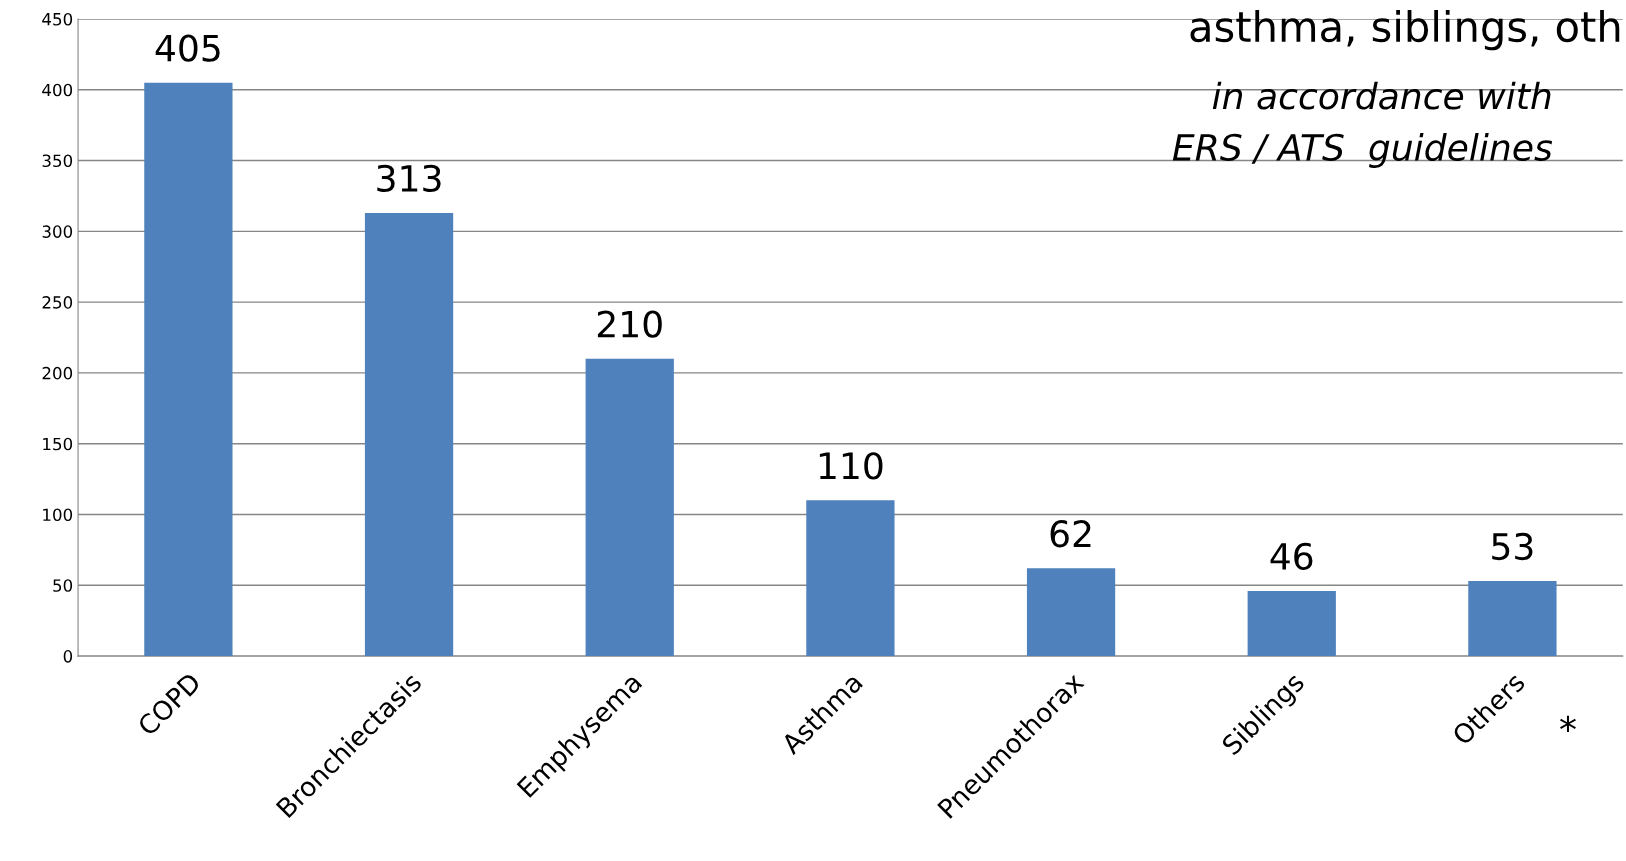 This screenshot has height=861, width=1626. What do you see at coordinates (409, 178) in the screenshot?
I see `data-label: 313` at bounding box center [409, 178].